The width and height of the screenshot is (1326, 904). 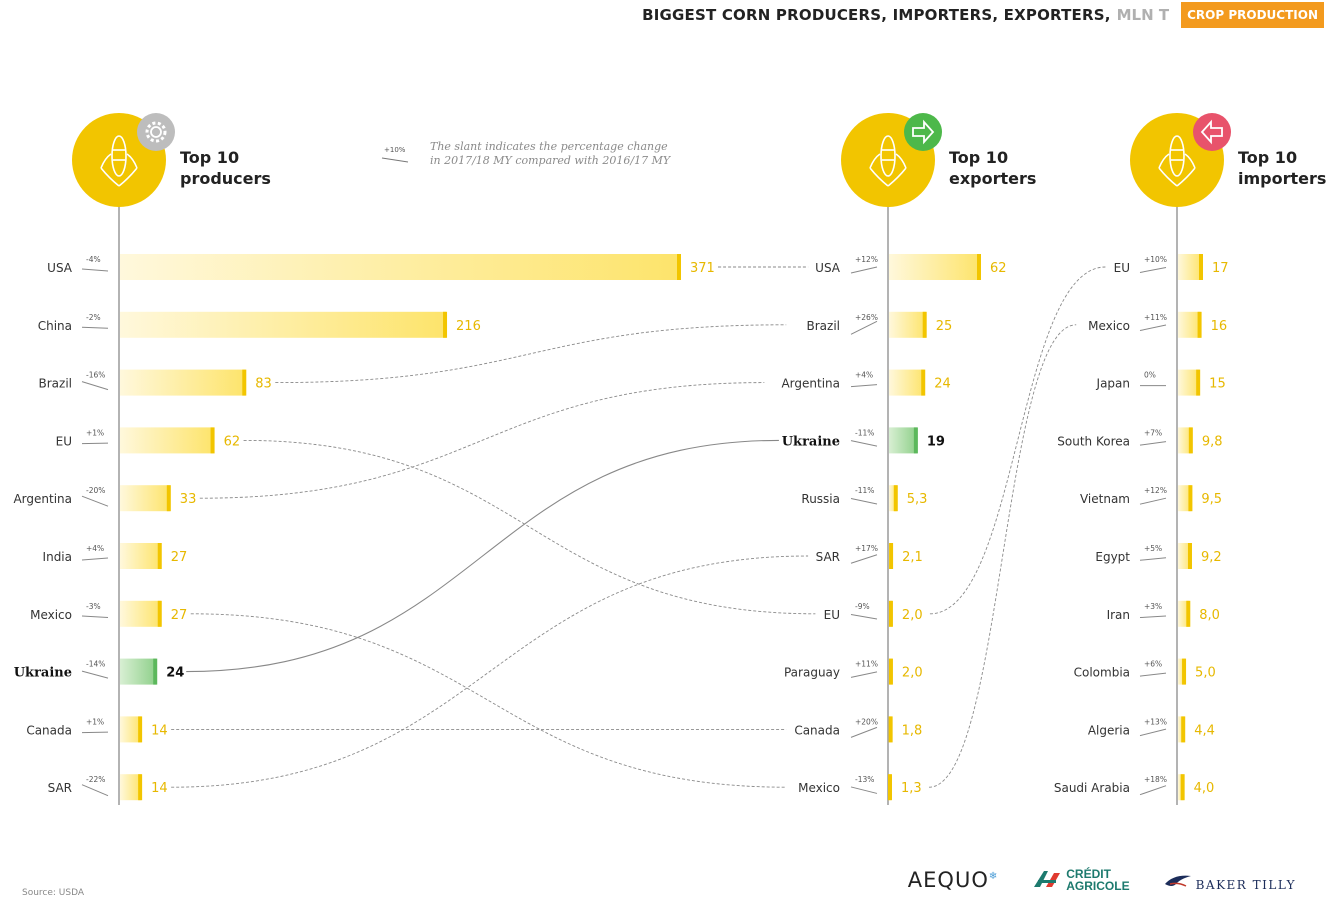 What do you see at coordinates (1155, 259) in the screenshot?
I see `change-label: +10%` at bounding box center [1155, 259].